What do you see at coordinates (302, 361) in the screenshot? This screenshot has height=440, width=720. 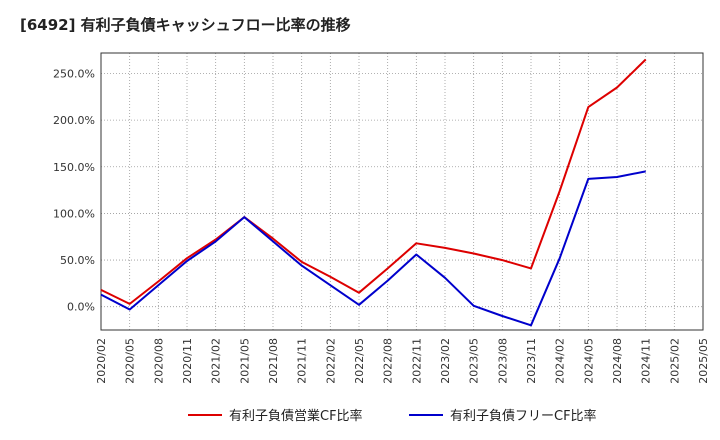 I see `x-tick-label: 2021/11` at bounding box center [302, 361].